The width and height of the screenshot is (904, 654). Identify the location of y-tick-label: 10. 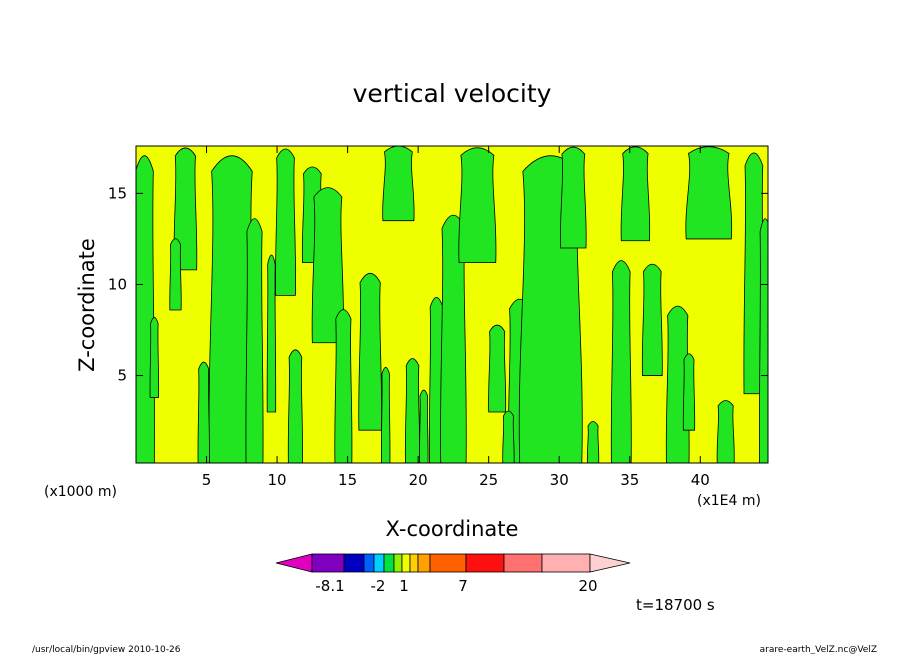
(117, 284).